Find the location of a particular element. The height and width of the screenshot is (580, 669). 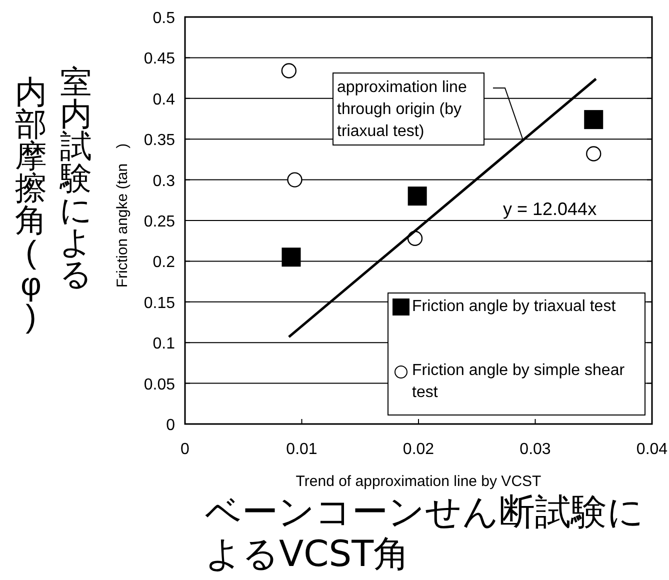

text: 内部摩擦角(φ) is located at coordinates (31, 204).